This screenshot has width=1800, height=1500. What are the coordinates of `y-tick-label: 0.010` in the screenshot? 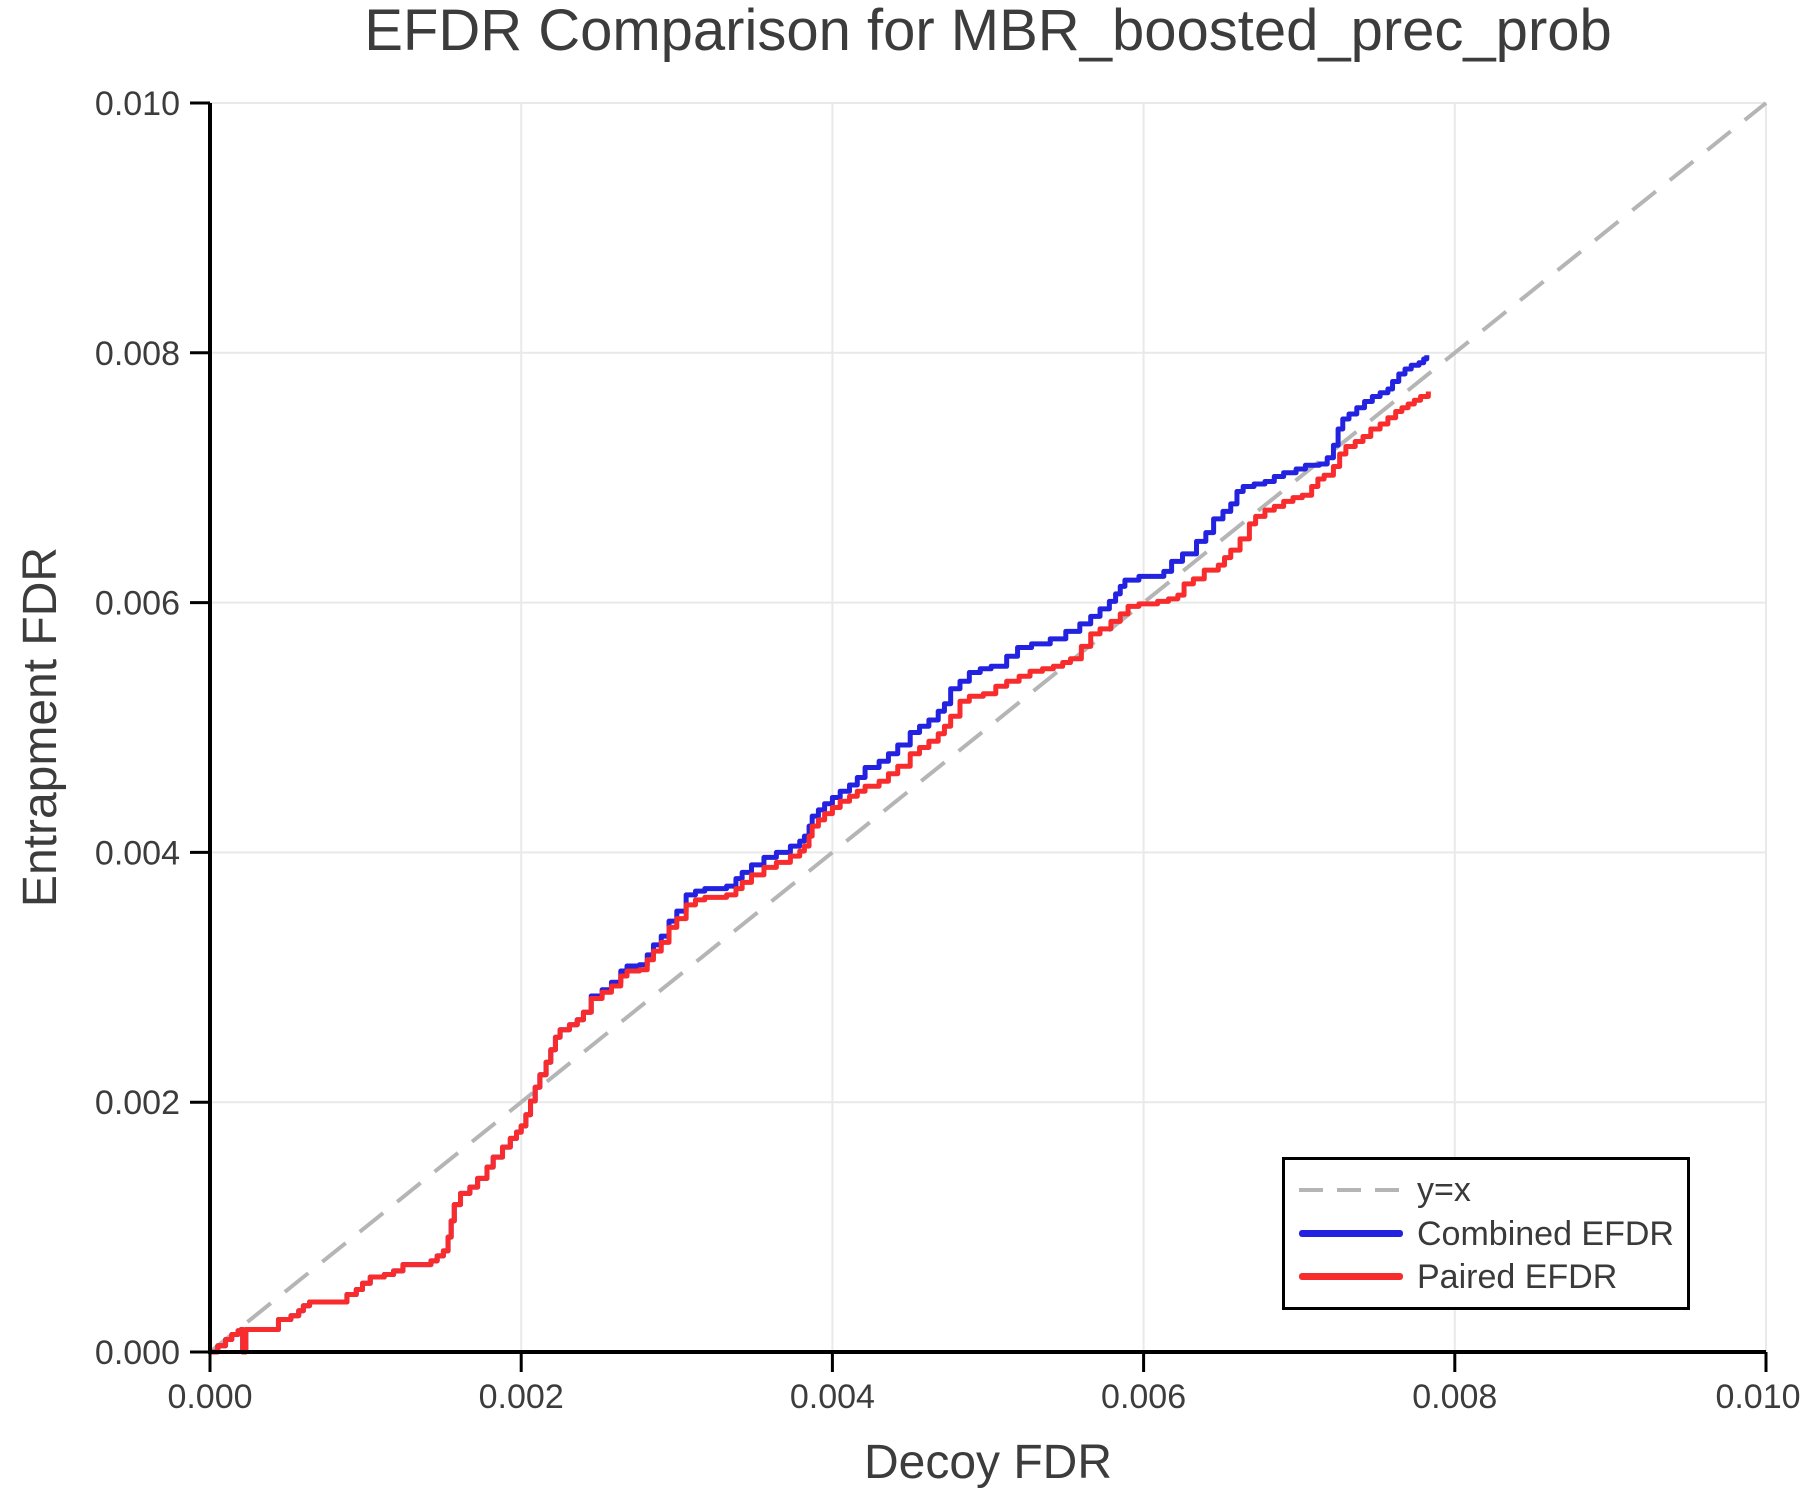 It's located at (137, 104).